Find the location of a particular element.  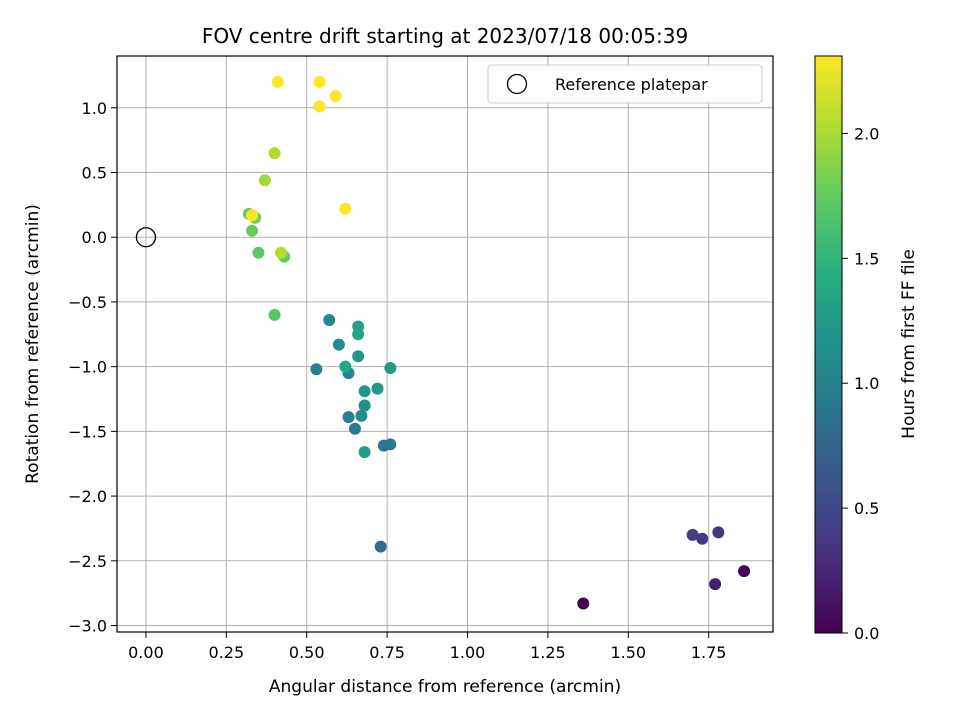

legend: Reference platepar is located at coordinates (625, 84).